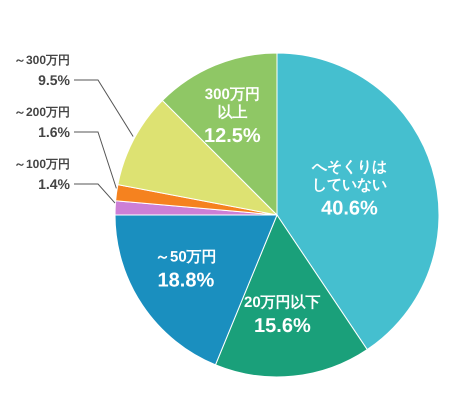 This screenshot has height=394, width=450. I want to click on slice-label: ～100万円, so click(42, 164).